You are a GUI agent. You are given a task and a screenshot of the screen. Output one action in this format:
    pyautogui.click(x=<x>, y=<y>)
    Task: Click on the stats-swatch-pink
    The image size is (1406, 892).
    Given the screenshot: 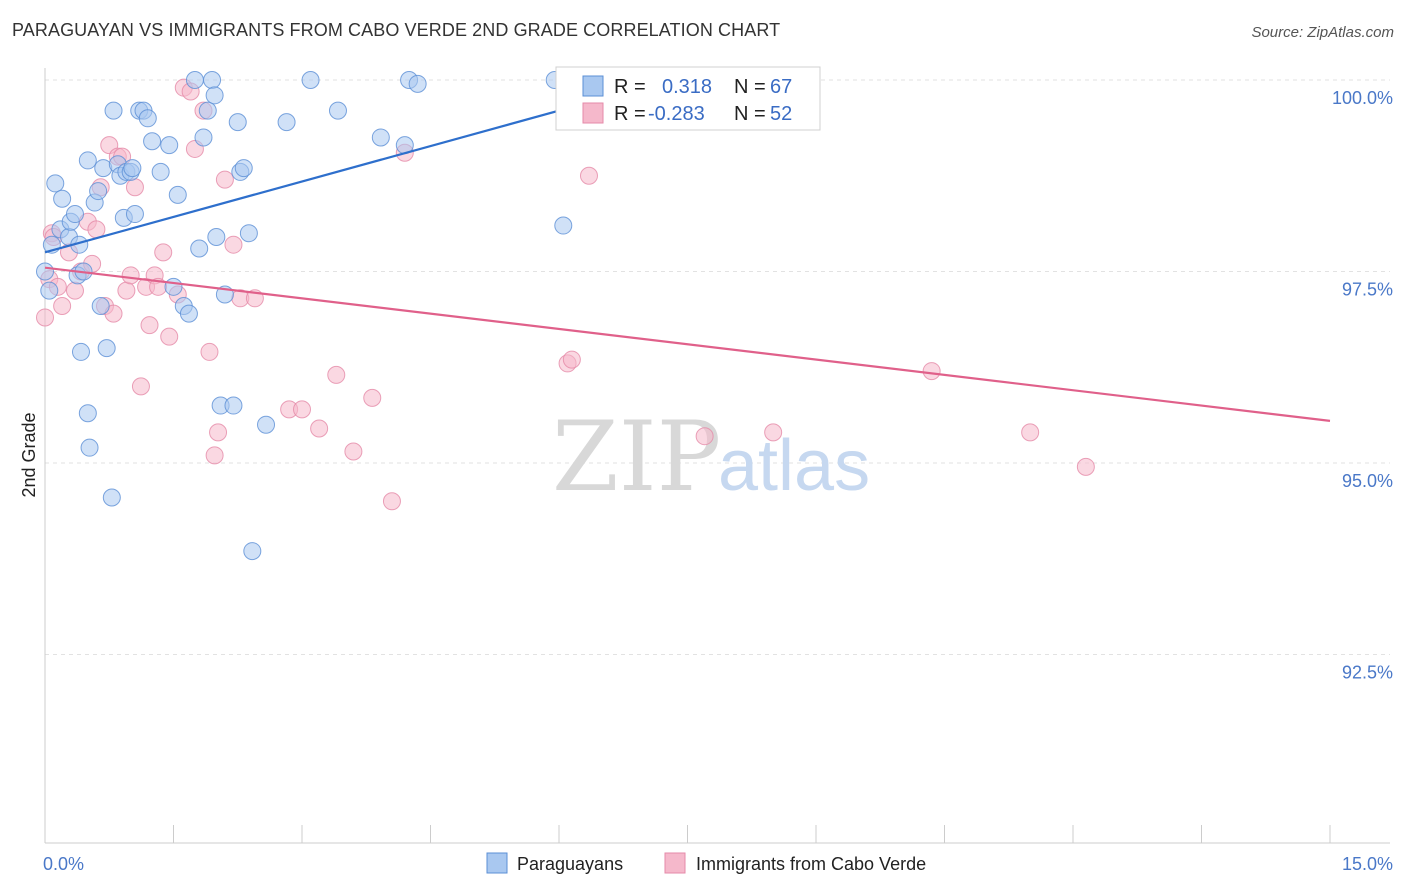 What is the action you would take?
    pyautogui.click(x=593, y=113)
    